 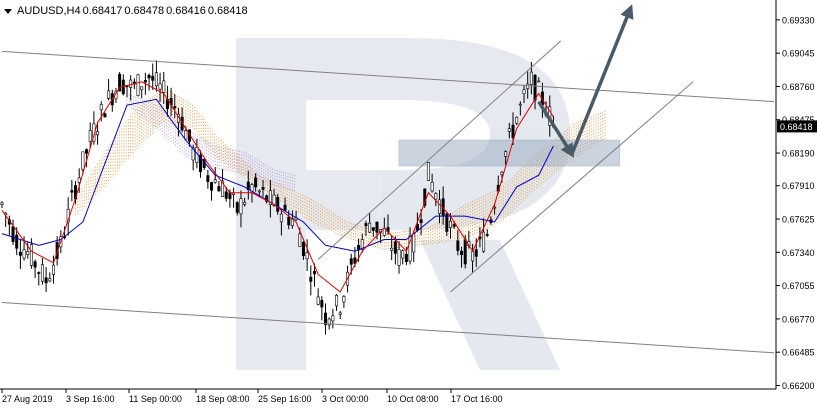 What do you see at coordinates (798, 120) in the screenshot?
I see `y-tick-label: 0.68475` at bounding box center [798, 120].